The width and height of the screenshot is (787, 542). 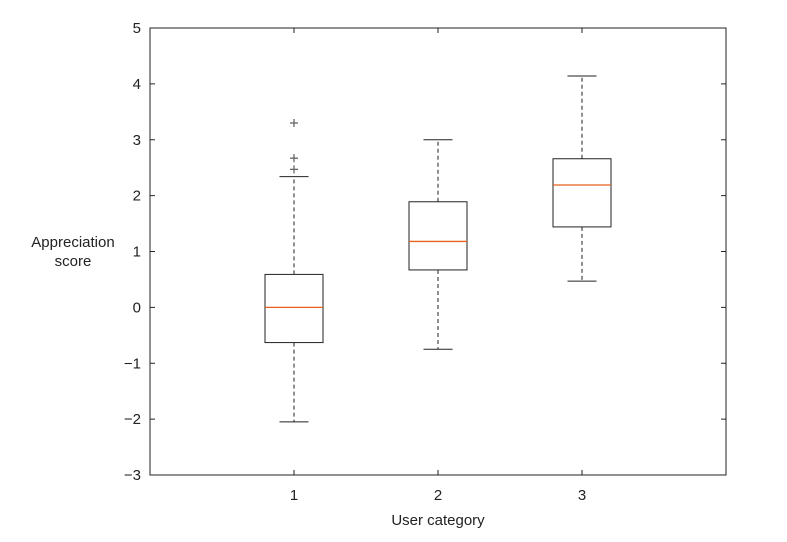 What do you see at coordinates (137, 196) in the screenshot?
I see `y-tick-label: 2` at bounding box center [137, 196].